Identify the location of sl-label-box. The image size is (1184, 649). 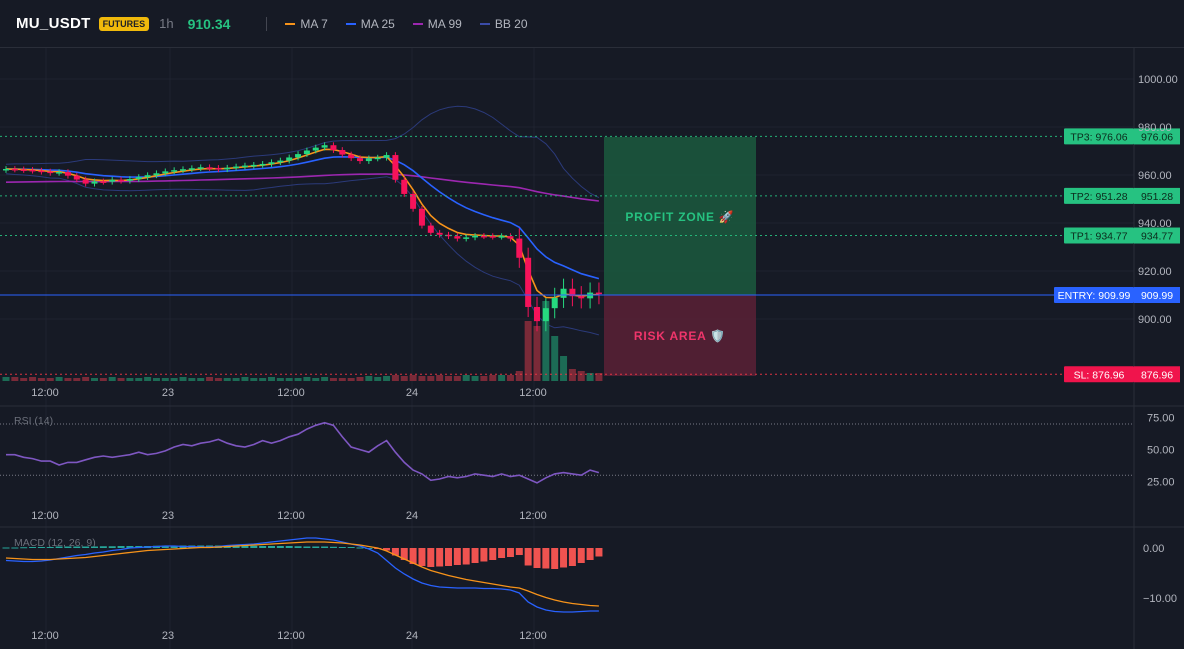
(1099, 374).